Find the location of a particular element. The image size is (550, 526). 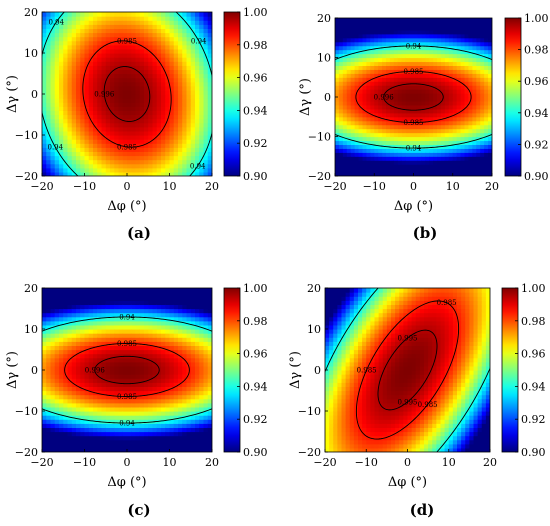

y-tick-label: 0 is located at coordinates (34, 94).